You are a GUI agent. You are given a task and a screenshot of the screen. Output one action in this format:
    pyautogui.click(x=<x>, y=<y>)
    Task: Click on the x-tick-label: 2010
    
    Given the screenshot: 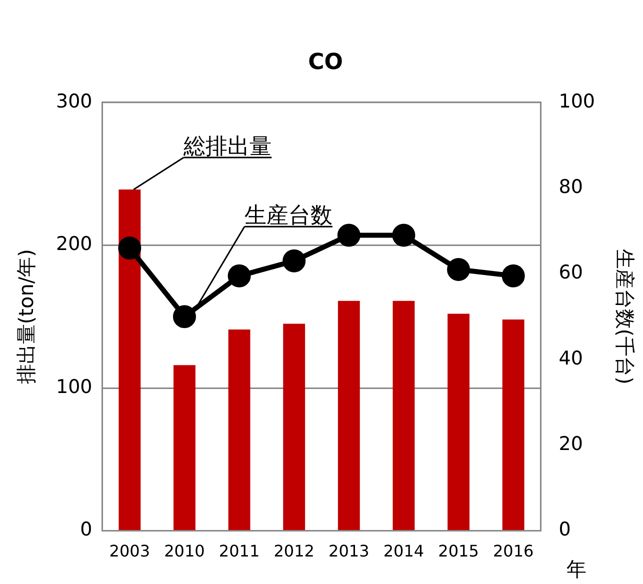 What is the action you would take?
    pyautogui.click(x=184, y=551)
    